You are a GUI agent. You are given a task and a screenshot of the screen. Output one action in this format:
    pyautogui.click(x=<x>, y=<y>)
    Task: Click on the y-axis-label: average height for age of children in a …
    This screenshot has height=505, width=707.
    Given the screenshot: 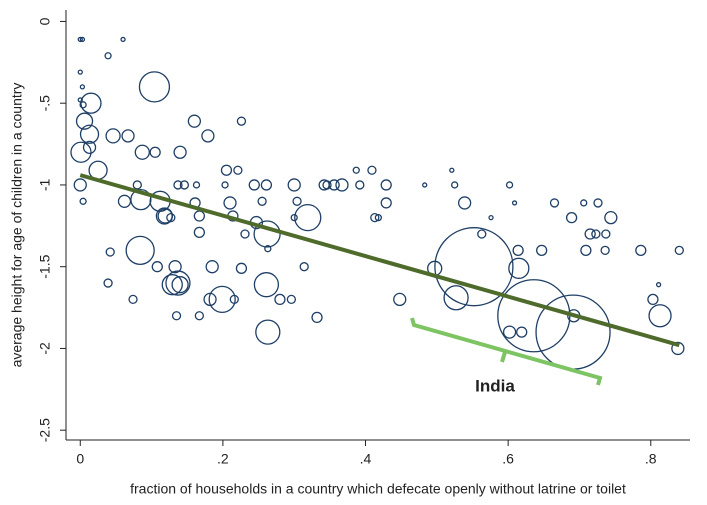 What is the action you would take?
    pyautogui.click(x=17, y=225)
    